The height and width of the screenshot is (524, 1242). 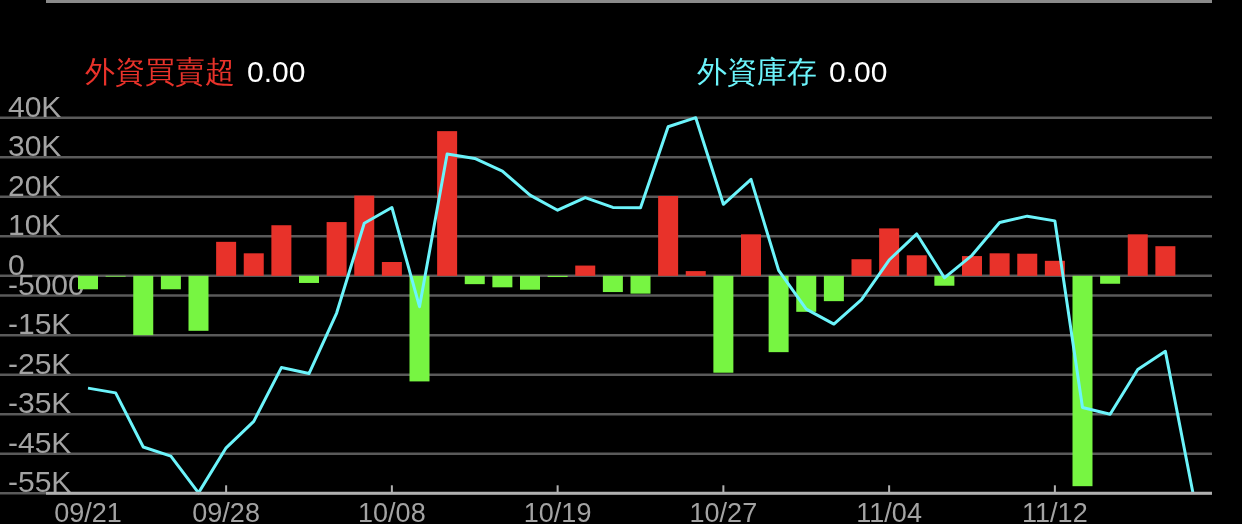 What do you see at coordinates (40, 363) in the screenshot?
I see `y-tick-label: -25K` at bounding box center [40, 363].